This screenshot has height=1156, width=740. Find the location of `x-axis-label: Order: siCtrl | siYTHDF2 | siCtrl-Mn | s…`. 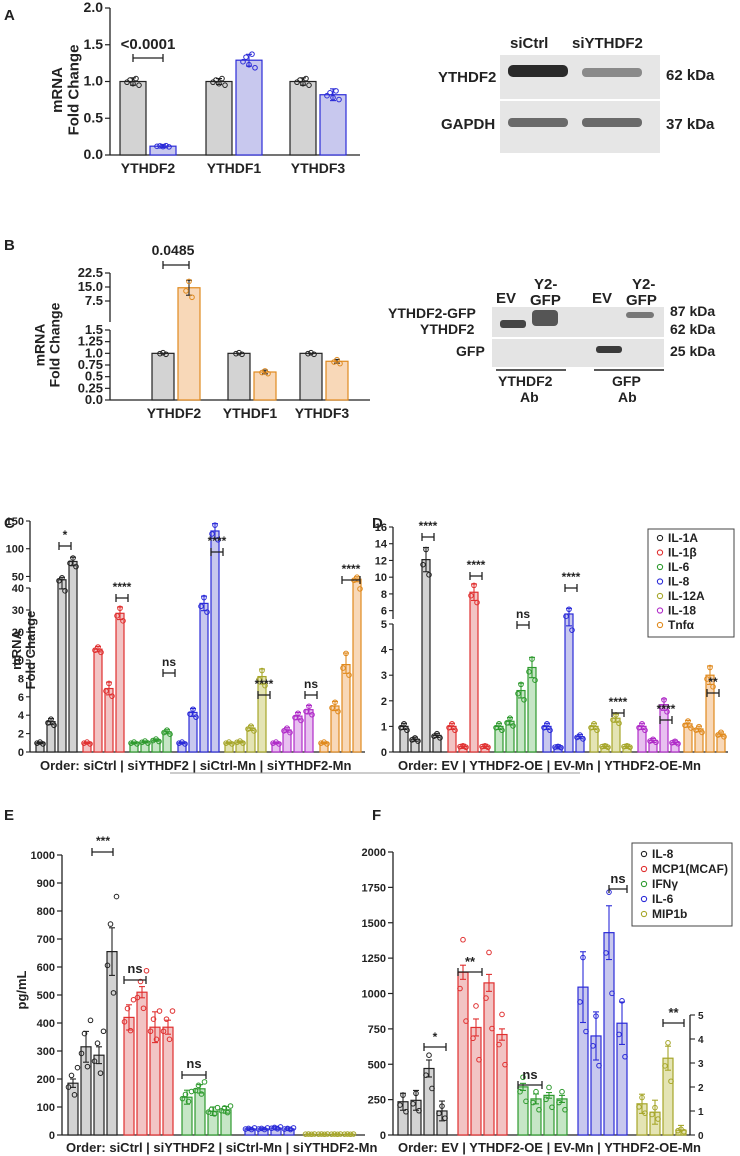

x-axis-label: Order: siCtrl | siYTHDF2 | siCtrl-Mn | s… is located at coordinates (221, 1147).